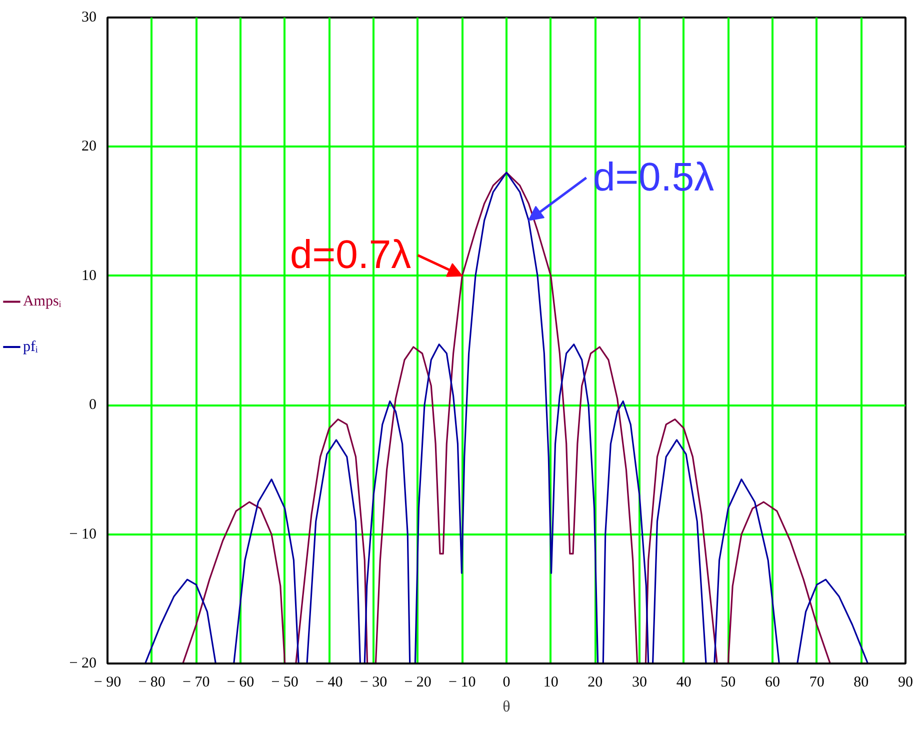 The height and width of the screenshot is (732, 921). Describe the element at coordinates (89, 276) in the screenshot. I see `y-tick-label: 10` at that location.